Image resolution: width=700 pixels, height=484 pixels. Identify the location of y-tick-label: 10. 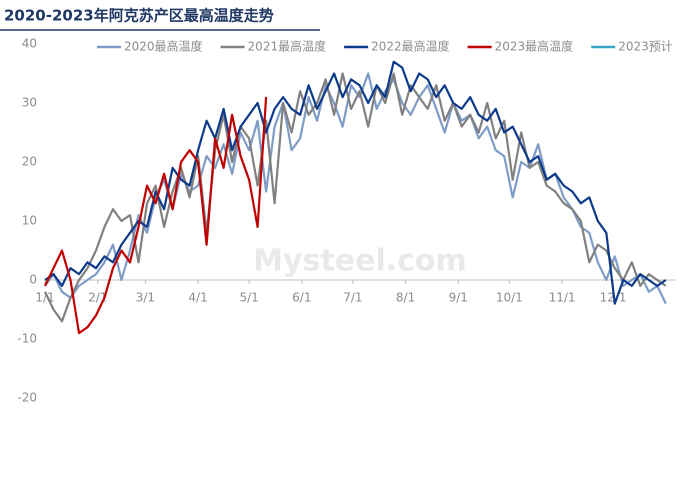
(29, 221).